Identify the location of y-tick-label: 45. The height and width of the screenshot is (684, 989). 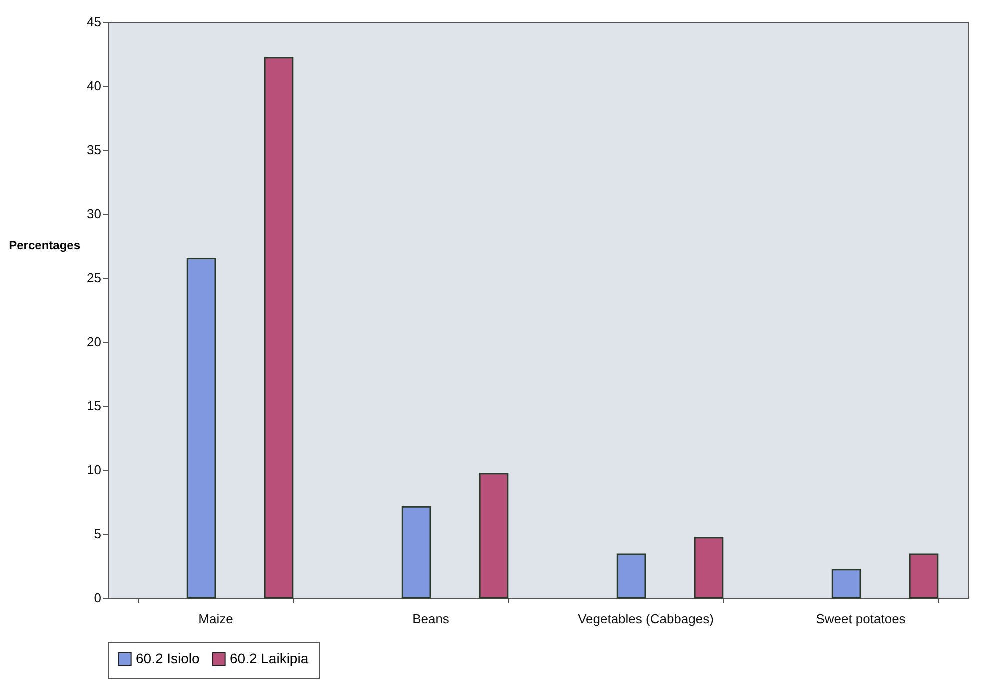
(94, 22).